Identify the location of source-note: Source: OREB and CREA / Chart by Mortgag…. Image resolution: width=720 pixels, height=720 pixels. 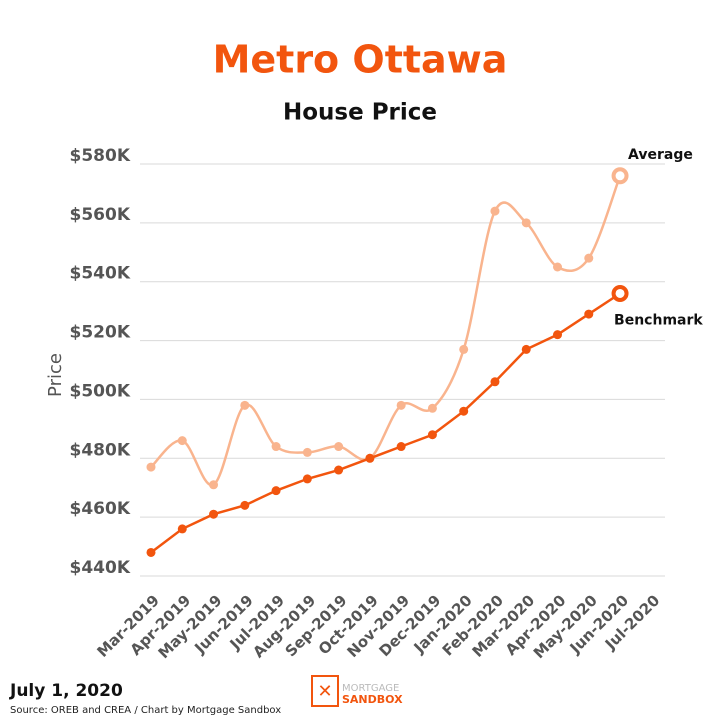
(145, 710).